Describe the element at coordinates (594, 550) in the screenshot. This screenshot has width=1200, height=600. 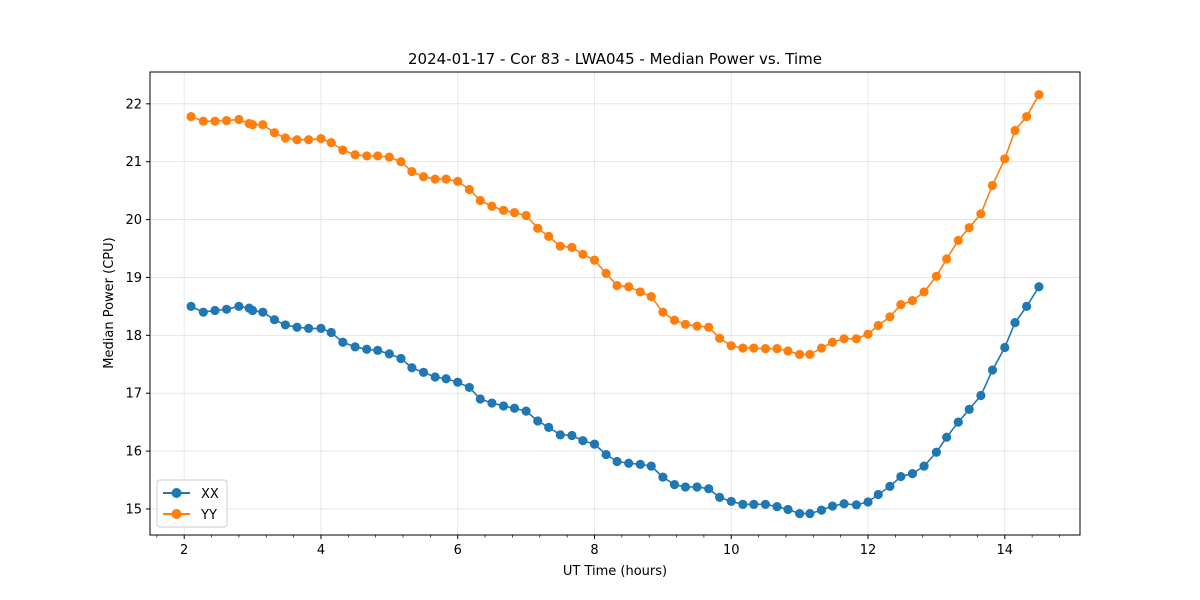
I see `x-tick-label: 8` at that location.